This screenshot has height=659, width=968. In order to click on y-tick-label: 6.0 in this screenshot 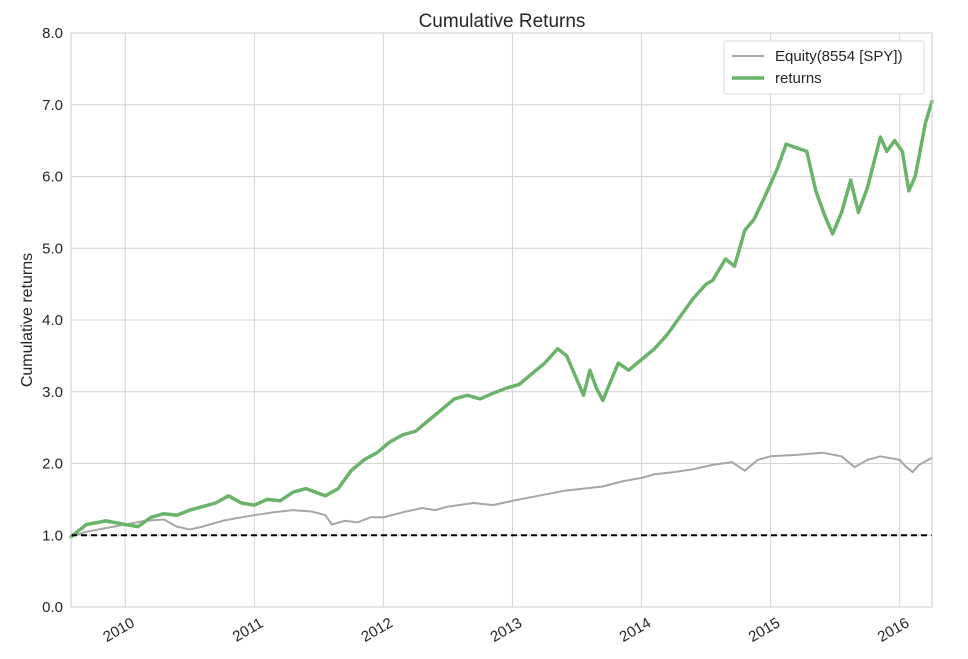, I will do `click(52, 177)`.